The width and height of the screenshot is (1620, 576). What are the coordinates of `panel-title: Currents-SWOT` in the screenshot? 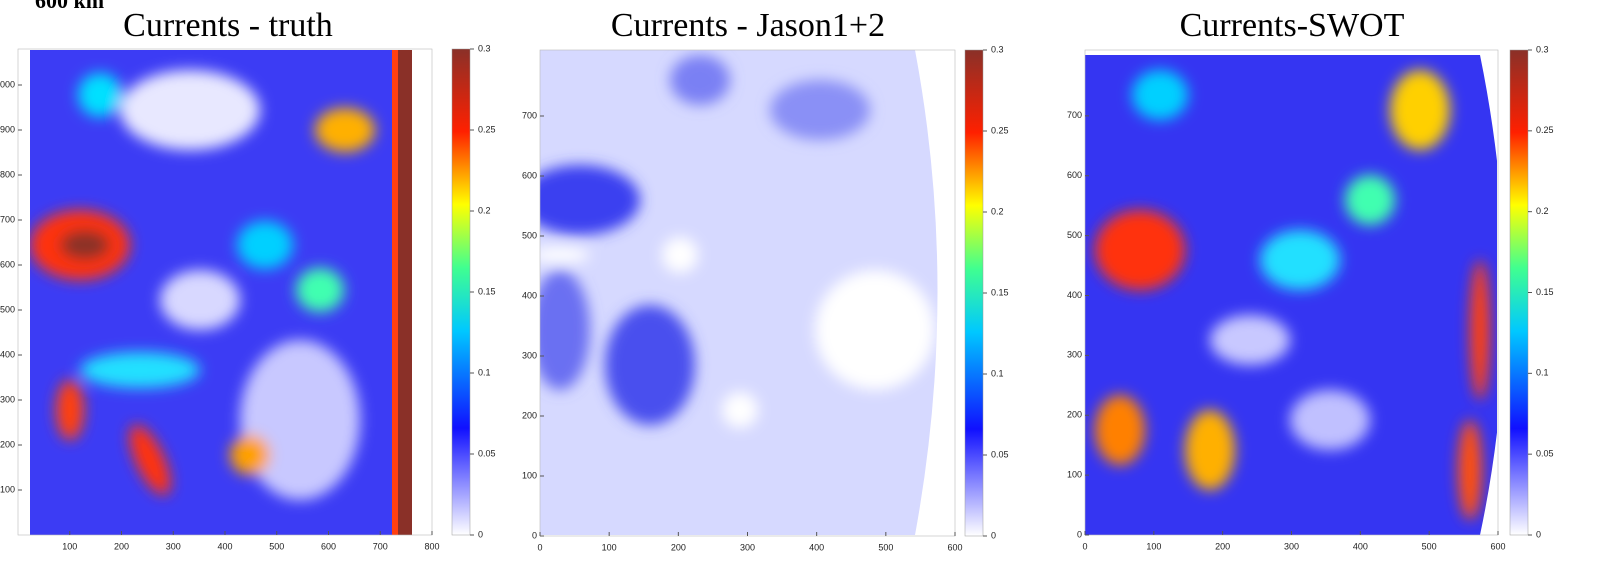 It's located at (1292, 25).